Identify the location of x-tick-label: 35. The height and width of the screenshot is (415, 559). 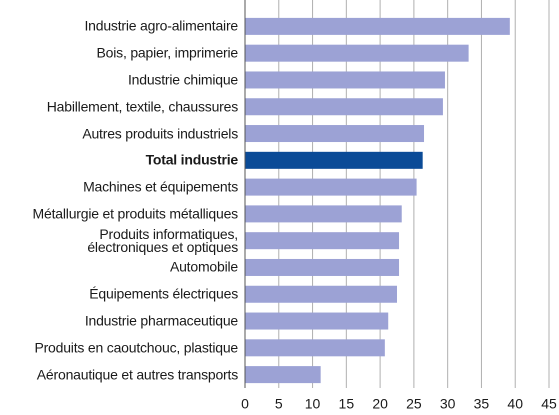
(482, 404).